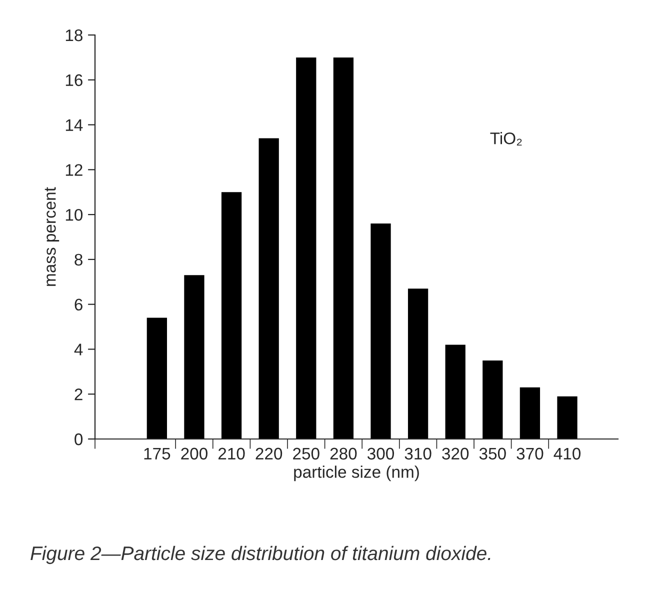 This screenshot has height=614, width=651. I want to click on y-tick-label: 2, so click(78, 394).